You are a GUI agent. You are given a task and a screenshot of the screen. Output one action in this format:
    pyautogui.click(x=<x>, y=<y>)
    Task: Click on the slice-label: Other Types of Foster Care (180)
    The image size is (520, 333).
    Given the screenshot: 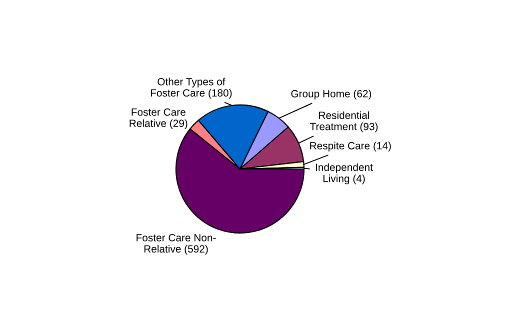 What is the action you would take?
    pyautogui.click(x=191, y=88)
    